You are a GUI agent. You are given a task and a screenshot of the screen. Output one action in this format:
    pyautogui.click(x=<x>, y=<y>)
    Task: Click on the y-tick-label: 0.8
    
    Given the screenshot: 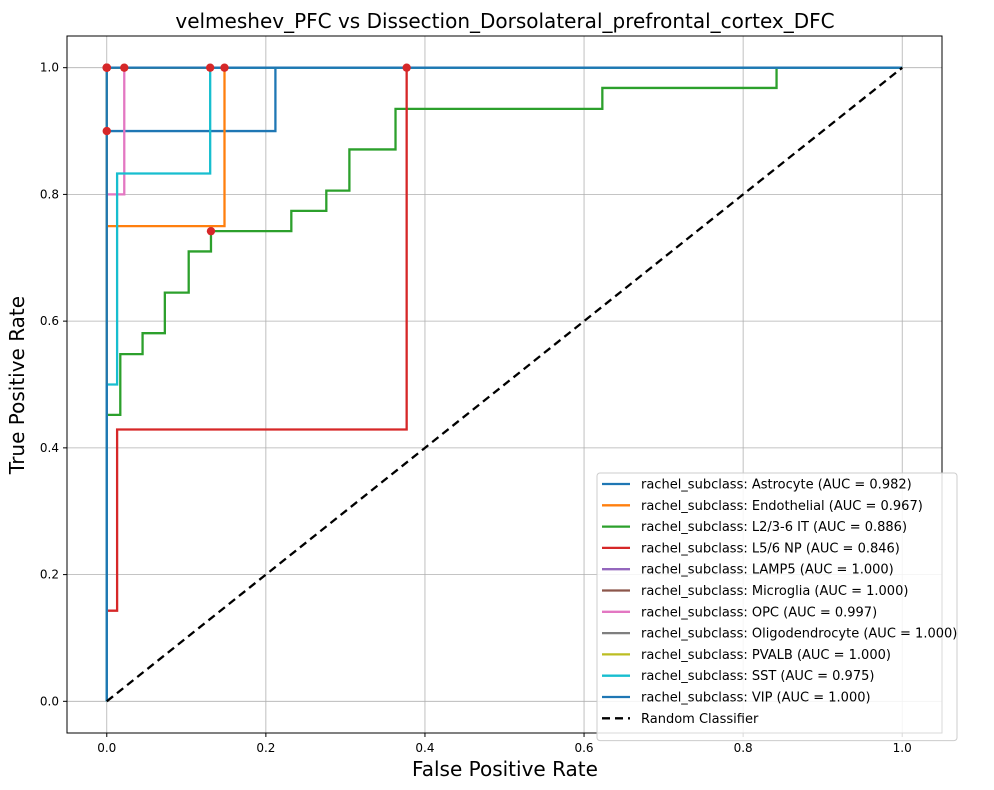 What is the action you would take?
    pyautogui.click(x=49, y=194)
    